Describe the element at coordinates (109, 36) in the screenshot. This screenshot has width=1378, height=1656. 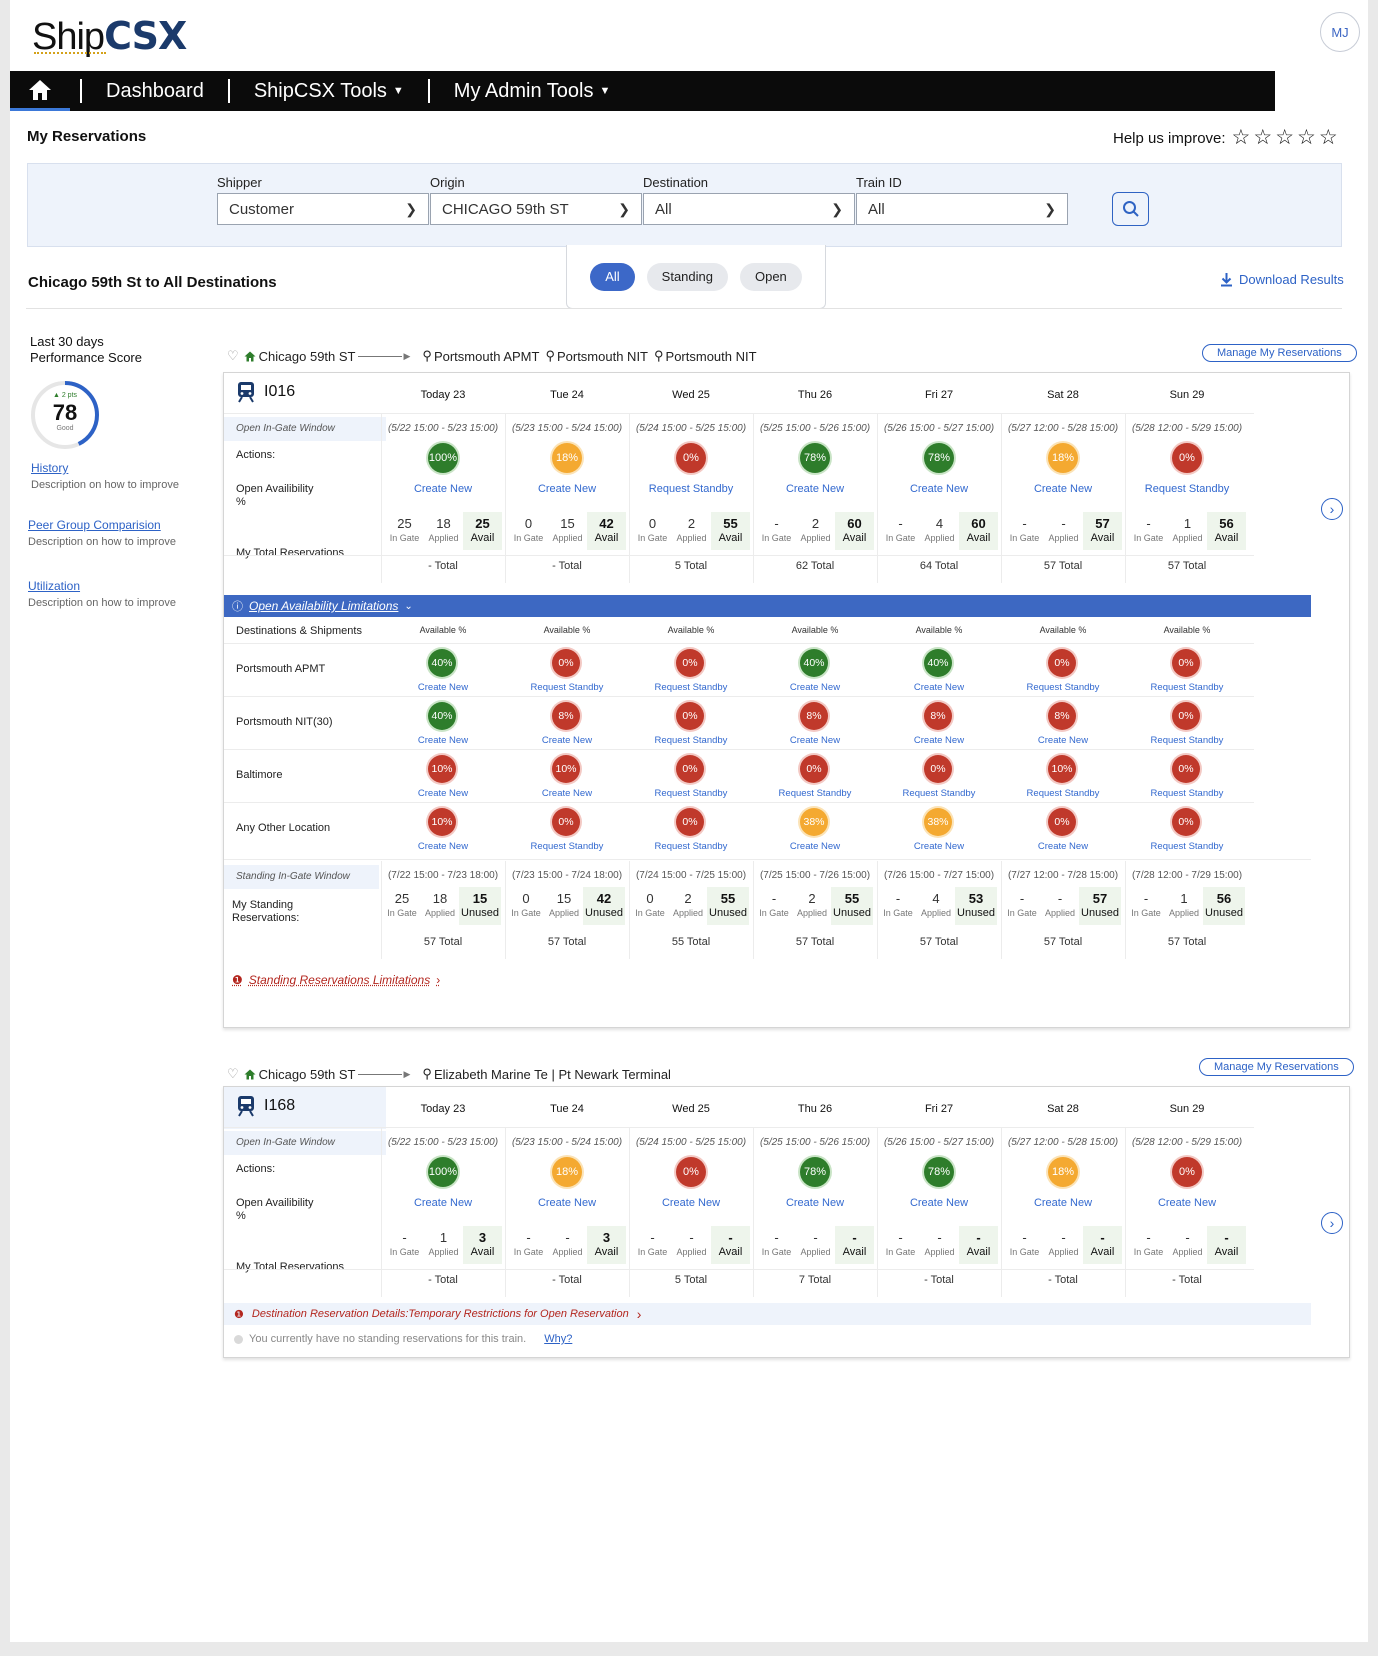
I see `shipcsx-logo: ShipCSX` at that location.